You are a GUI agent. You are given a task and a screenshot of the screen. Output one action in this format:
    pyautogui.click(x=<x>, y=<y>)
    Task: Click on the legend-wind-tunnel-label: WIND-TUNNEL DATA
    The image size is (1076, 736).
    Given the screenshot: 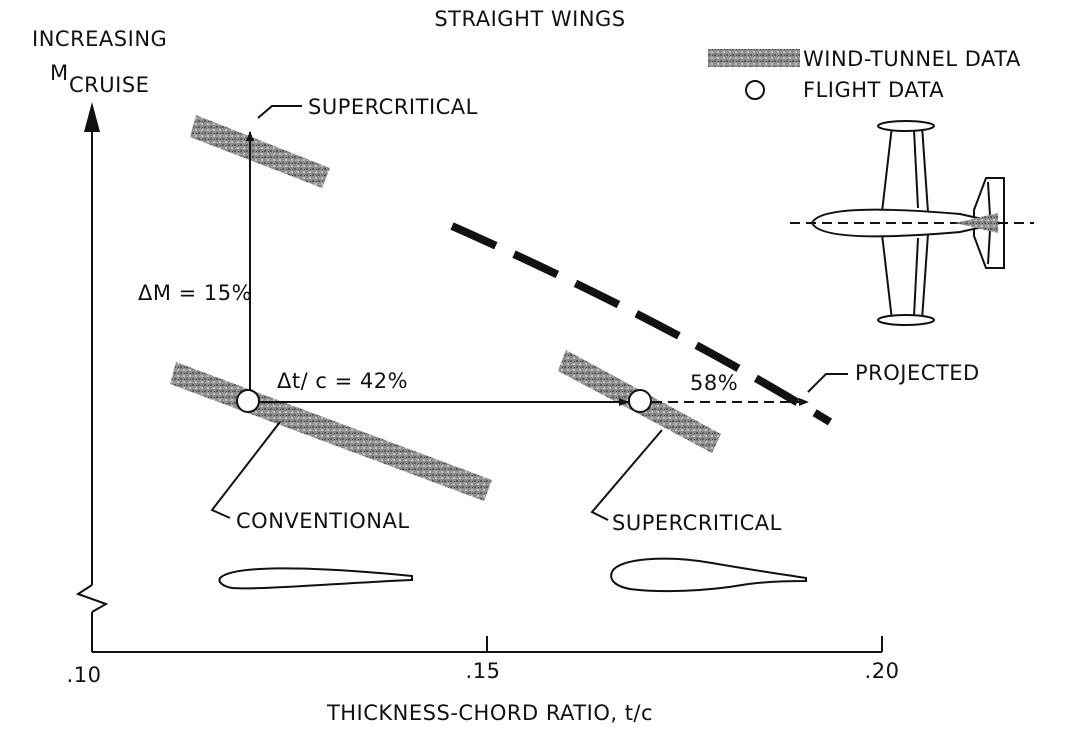 What is the action you would take?
    pyautogui.click(x=912, y=59)
    